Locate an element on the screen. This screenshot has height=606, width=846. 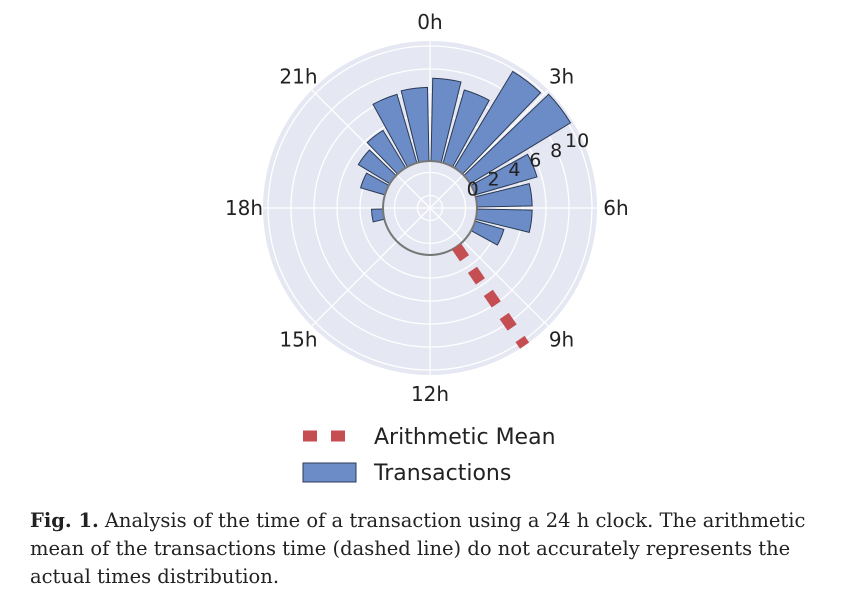
radial-tick-2: 2 is located at coordinates (494, 180).